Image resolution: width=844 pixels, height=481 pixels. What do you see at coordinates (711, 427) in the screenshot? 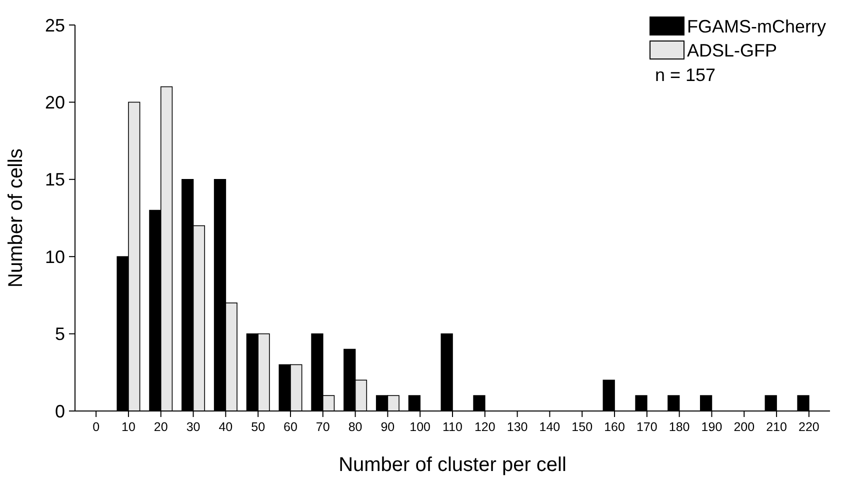
I see `x-tick-label: 190` at bounding box center [711, 427].